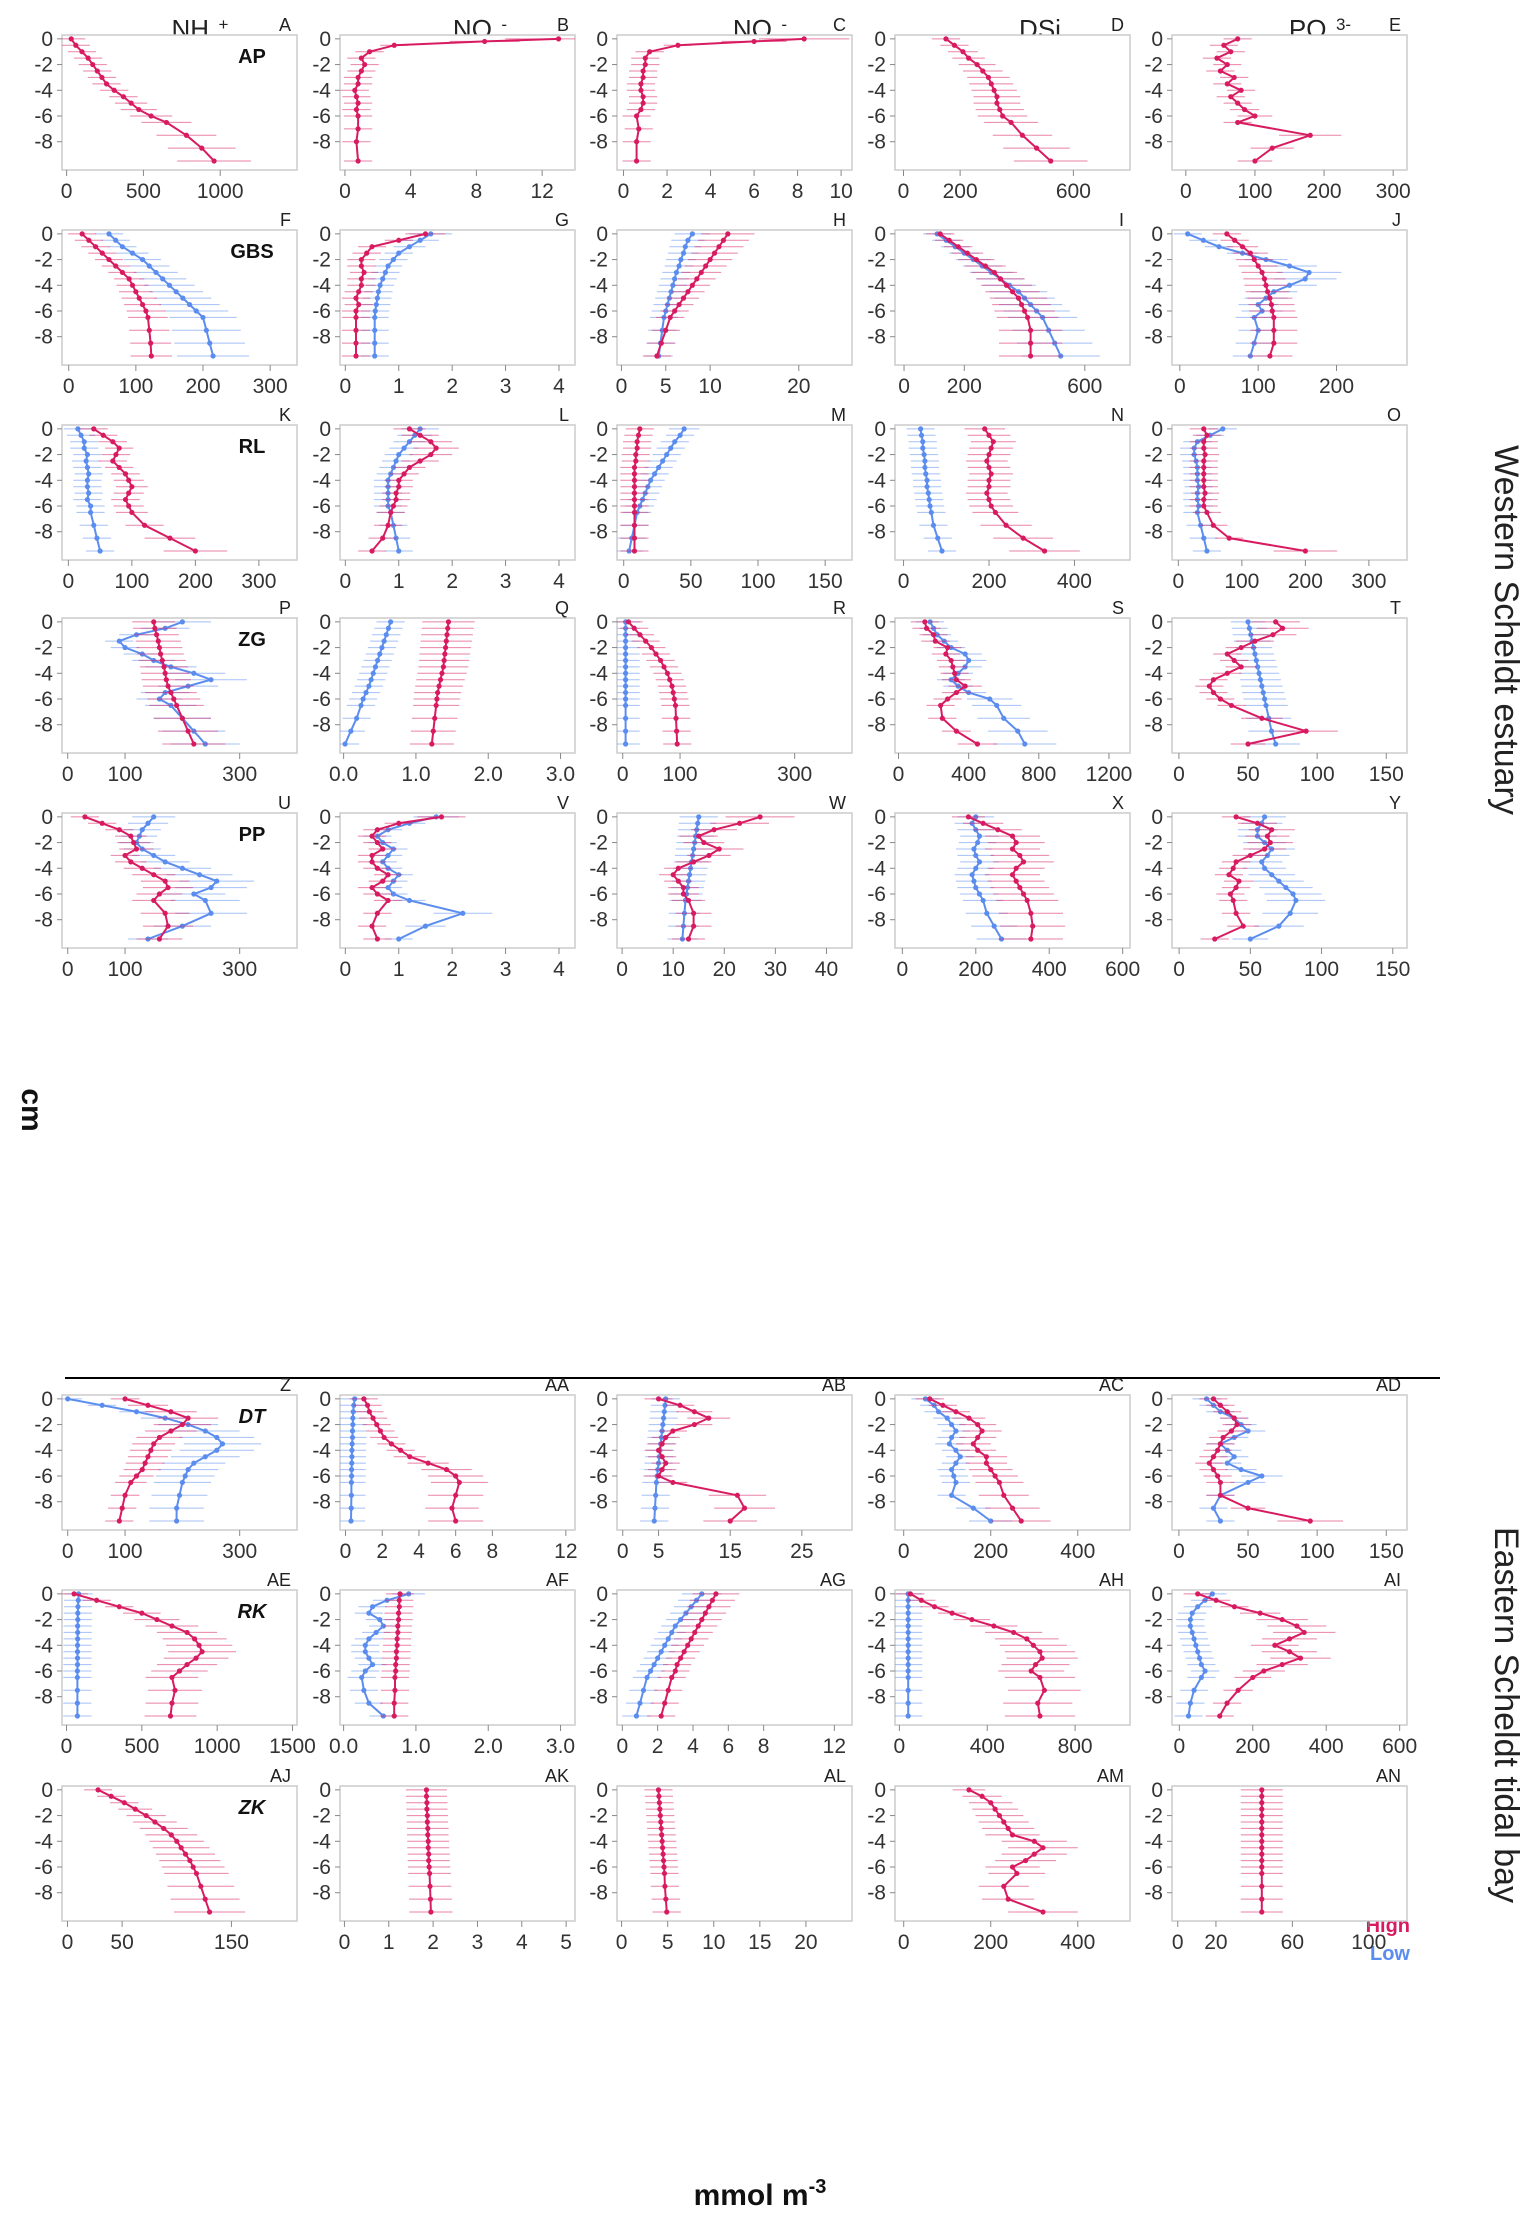 This screenshot has width=1535, height=2223. Describe the element at coordinates (564, 415) in the screenshot. I see `panel-letter: L` at that location.